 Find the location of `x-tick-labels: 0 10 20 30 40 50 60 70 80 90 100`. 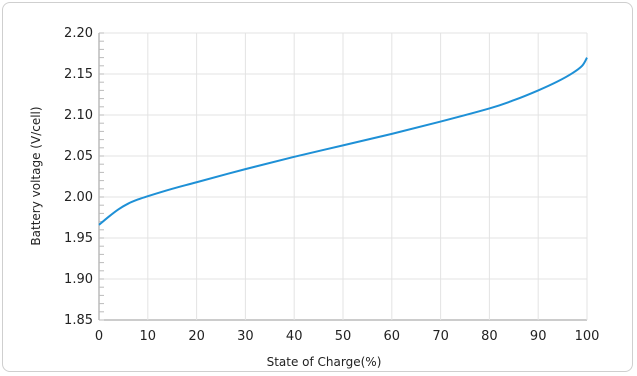

x-tick-labels: 0 10 20 30 40 50 60 70 80 90 100 is located at coordinates (347, 336).